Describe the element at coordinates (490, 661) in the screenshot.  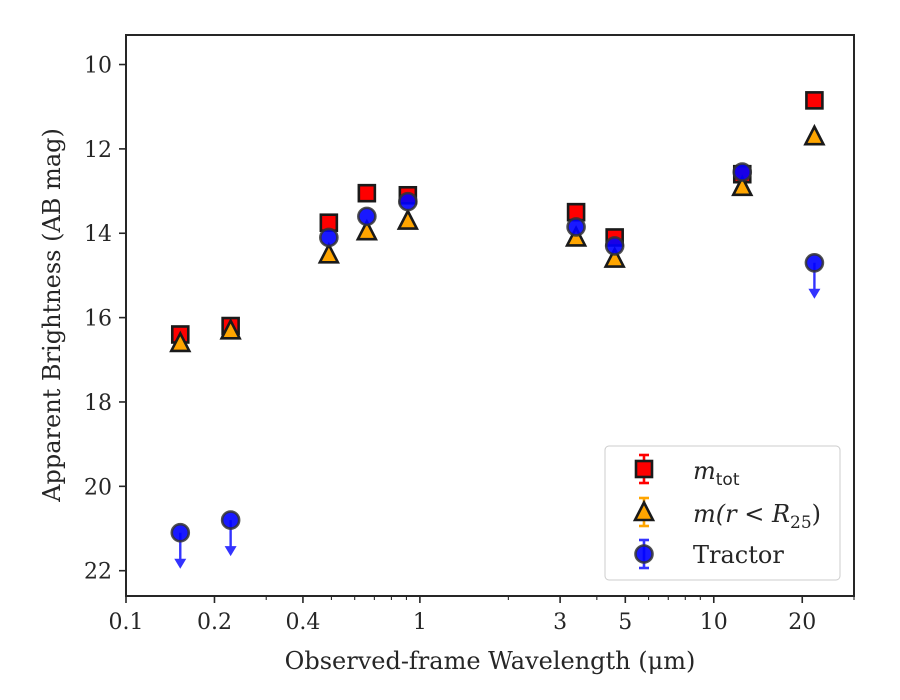
I see `x-axis-label: Observed-frame Wavelength (μm)` at that location.